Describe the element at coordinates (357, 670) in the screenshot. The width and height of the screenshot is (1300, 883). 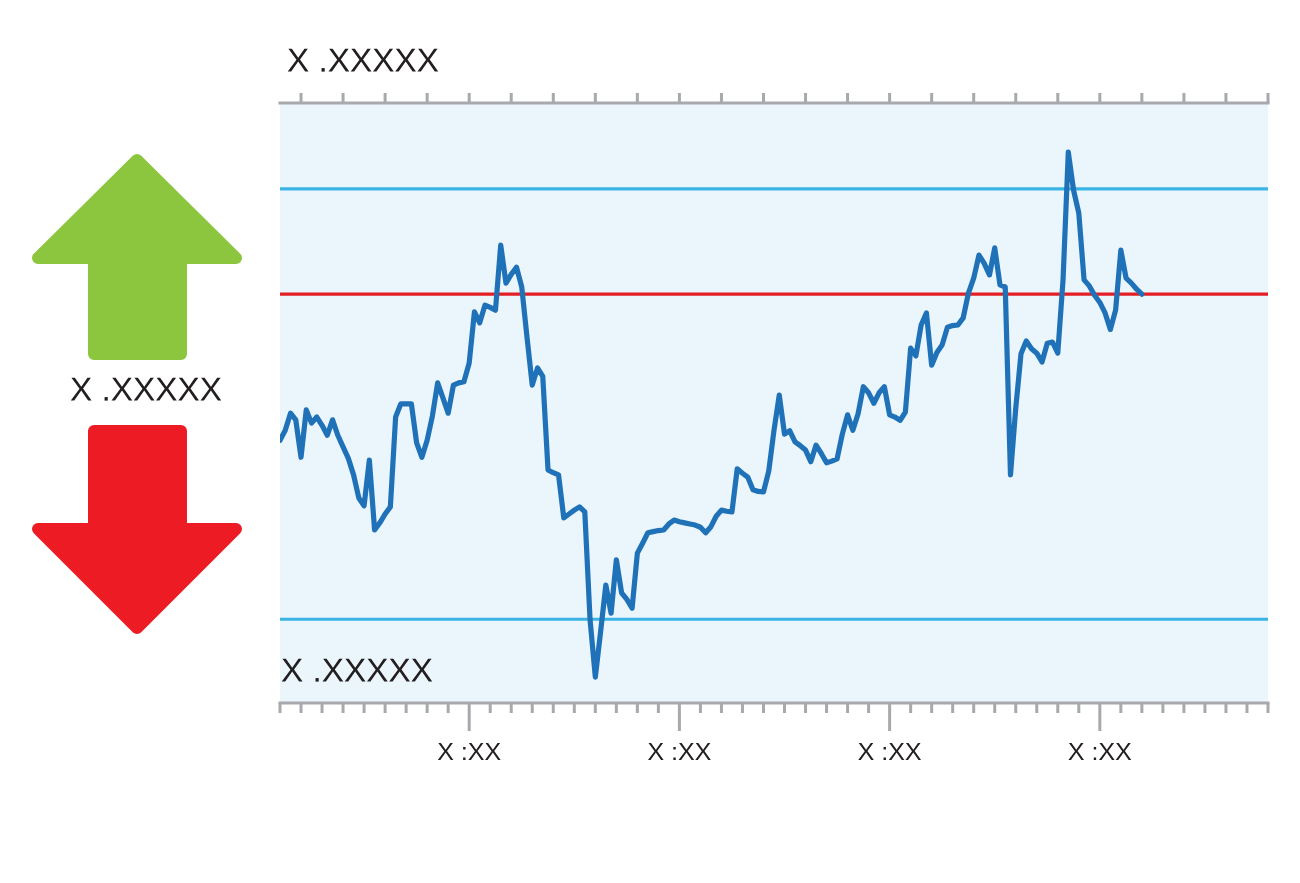
I see `annotation: X .XXXXX` at that location.